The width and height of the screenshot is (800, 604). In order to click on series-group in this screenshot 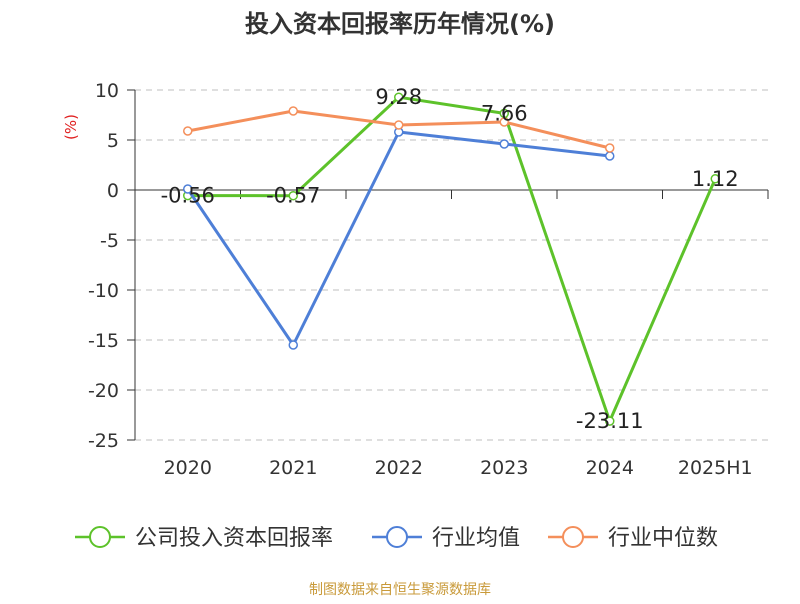, I will do `click(399, 129)`.